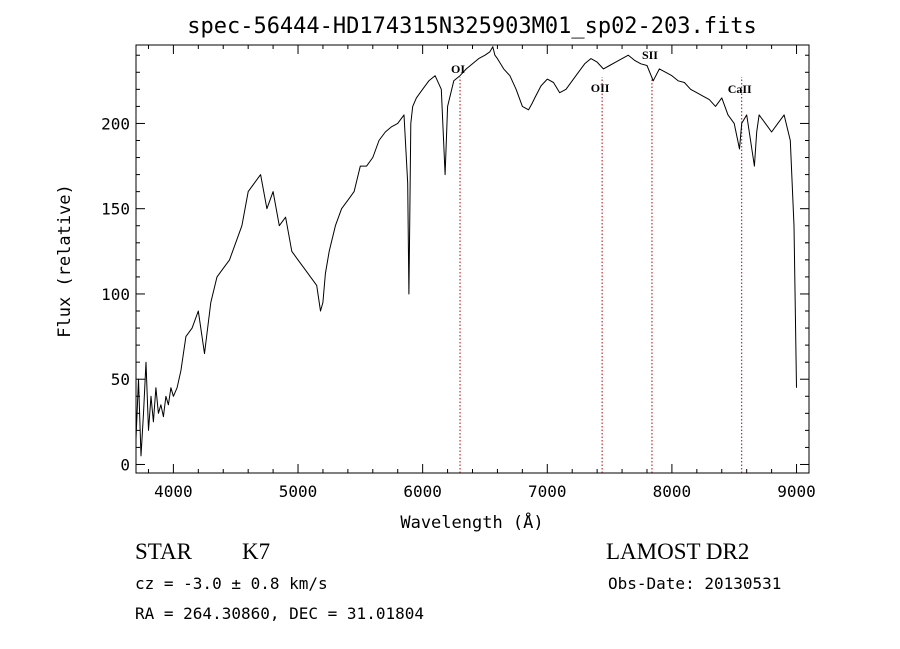 The width and height of the screenshot is (900, 649). What do you see at coordinates (298, 491) in the screenshot?
I see `x-tick-label: 5000` at bounding box center [298, 491].